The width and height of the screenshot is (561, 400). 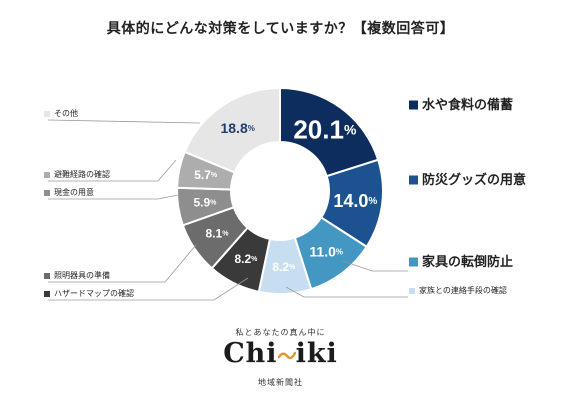 What do you see at coordinates (237, 128) in the screenshot?
I see `slice-value-label: 18.8%` at bounding box center [237, 128].